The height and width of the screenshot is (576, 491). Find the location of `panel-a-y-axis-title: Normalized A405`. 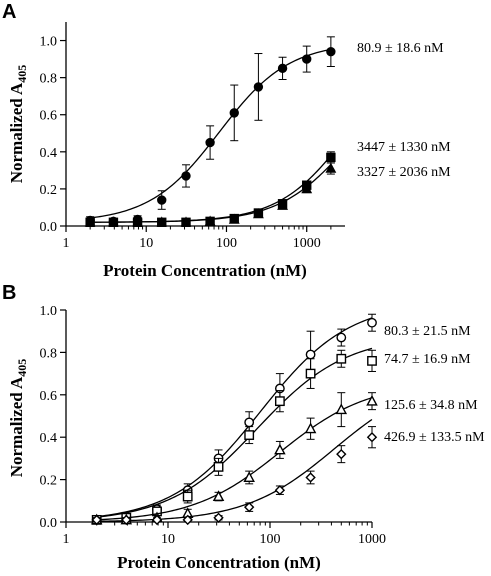

panel-a-y-axis-title: Normalized A405 is located at coordinates (18, 124).